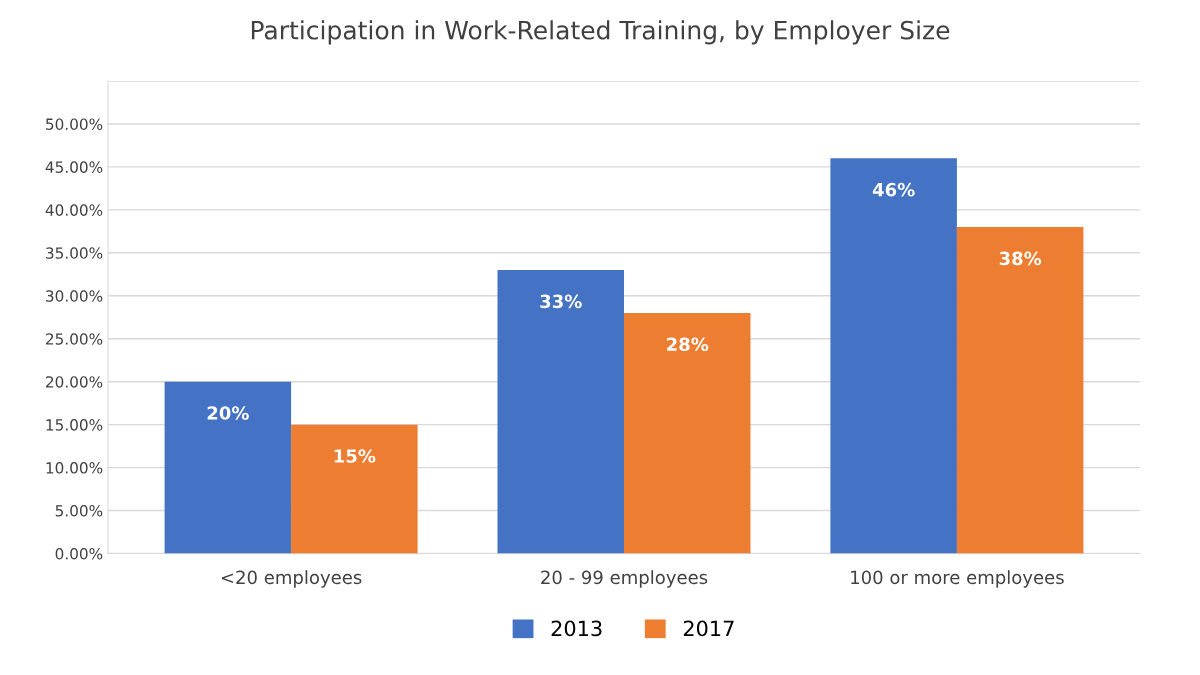 This screenshot has height=675, width=1200. What do you see at coordinates (74, 425) in the screenshot?
I see `y-tick-label: 15.00%` at bounding box center [74, 425].